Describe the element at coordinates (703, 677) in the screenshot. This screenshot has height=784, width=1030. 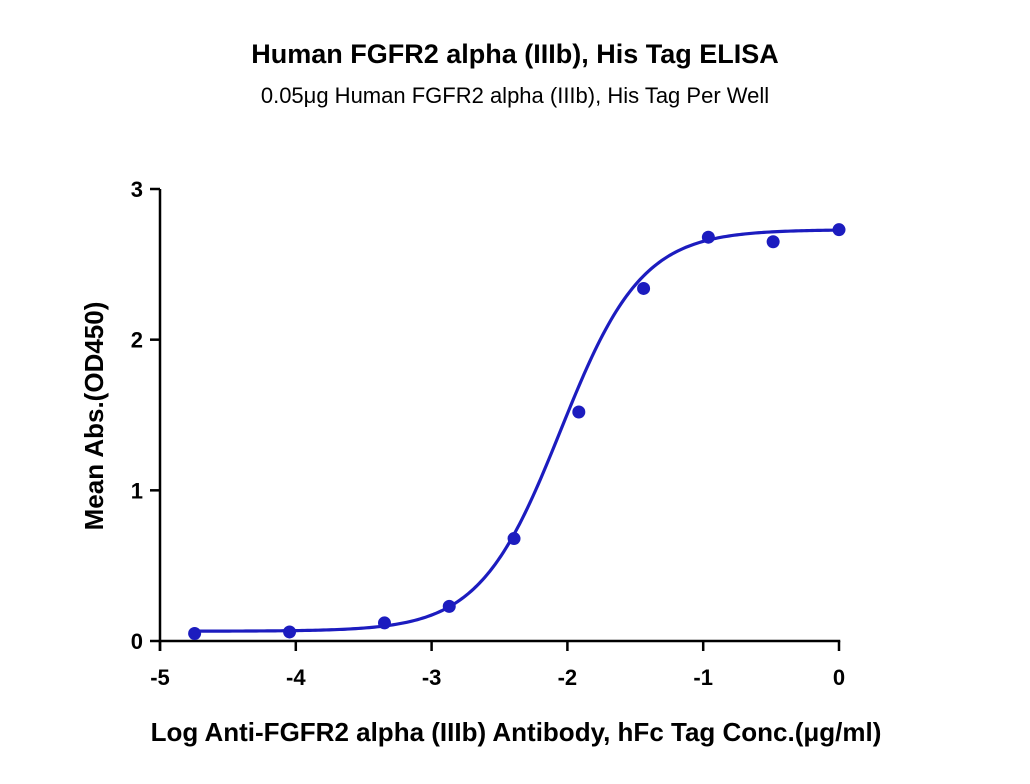
I see `x-tick-label: -1` at that location.